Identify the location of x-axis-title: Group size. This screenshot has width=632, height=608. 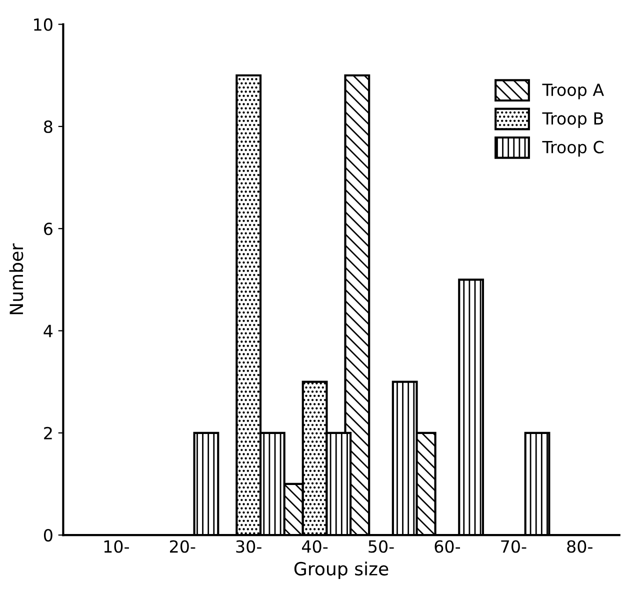
(341, 571).